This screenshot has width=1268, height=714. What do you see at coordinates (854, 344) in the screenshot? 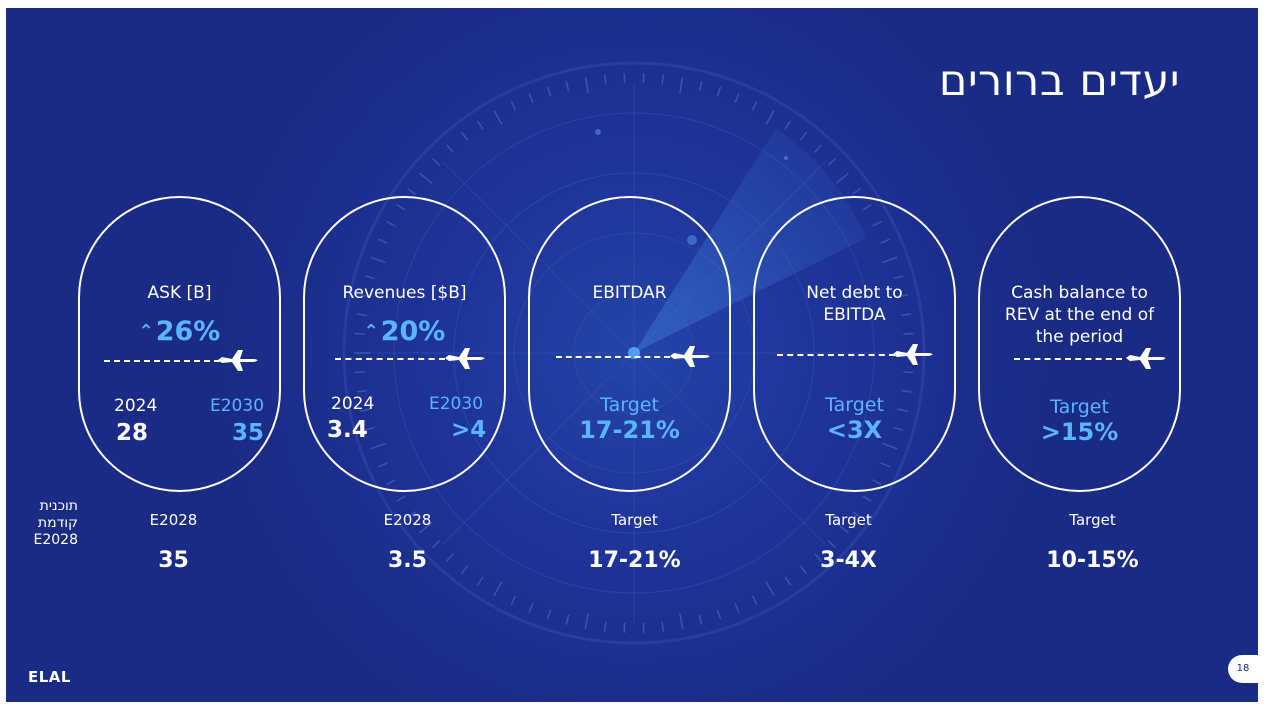
I see `kpi-card-net-debt: Net debt to EBITDA Target <3X` at bounding box center [854, 344].